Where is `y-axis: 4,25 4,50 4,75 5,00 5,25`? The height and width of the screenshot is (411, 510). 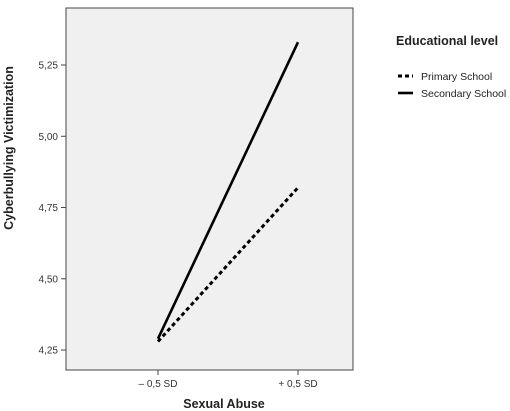
y-axis: 4,25 4,50 4,75 5,00 5,25 is located at coordinates (52, 209).